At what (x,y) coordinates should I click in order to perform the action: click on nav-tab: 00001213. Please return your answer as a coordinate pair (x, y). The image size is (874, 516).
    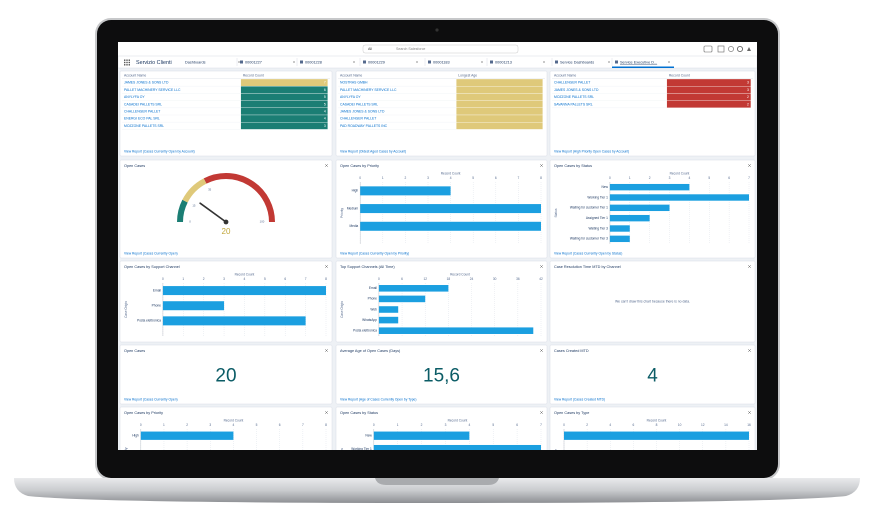
    Looking at the image, I should click on (503, 63).